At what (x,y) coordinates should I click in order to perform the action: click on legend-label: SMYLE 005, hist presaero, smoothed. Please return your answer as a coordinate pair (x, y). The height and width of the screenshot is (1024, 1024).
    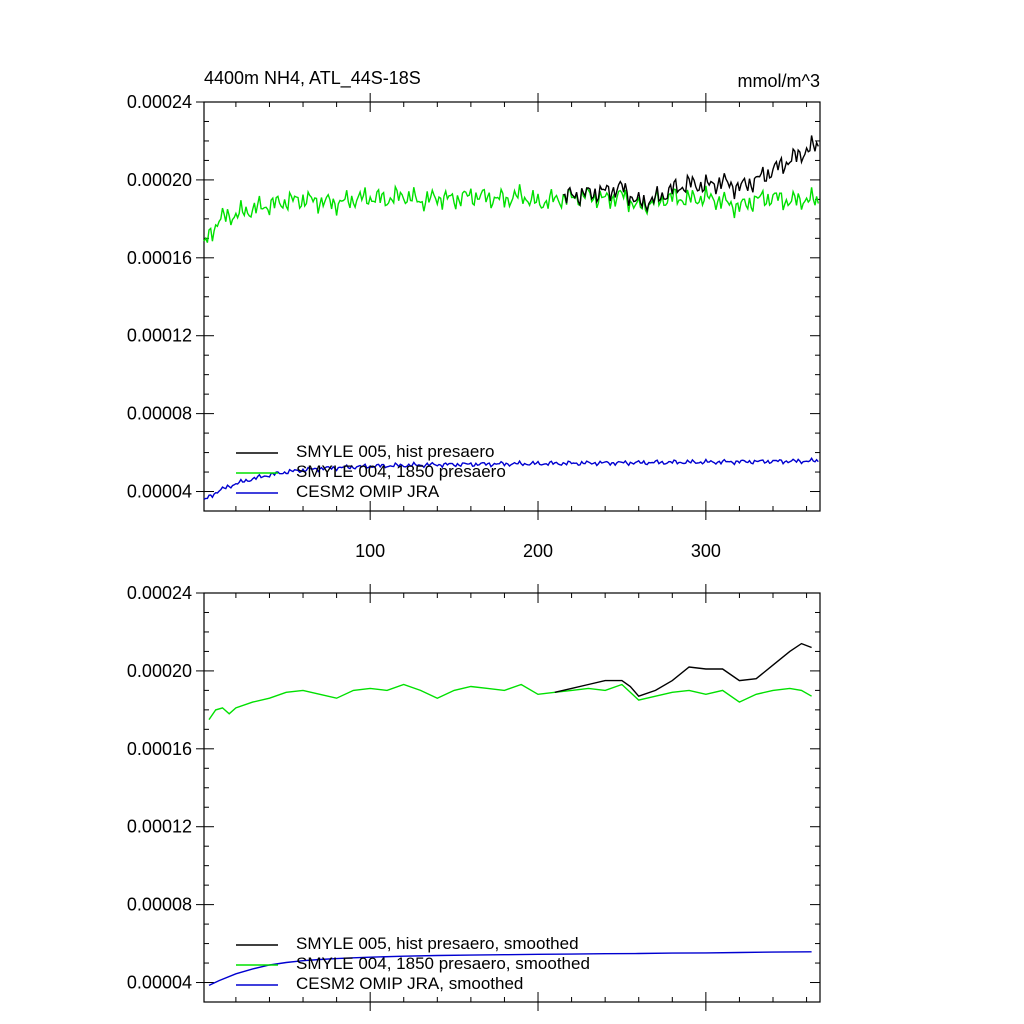
    Looking at the image, I should click on (437, 943).